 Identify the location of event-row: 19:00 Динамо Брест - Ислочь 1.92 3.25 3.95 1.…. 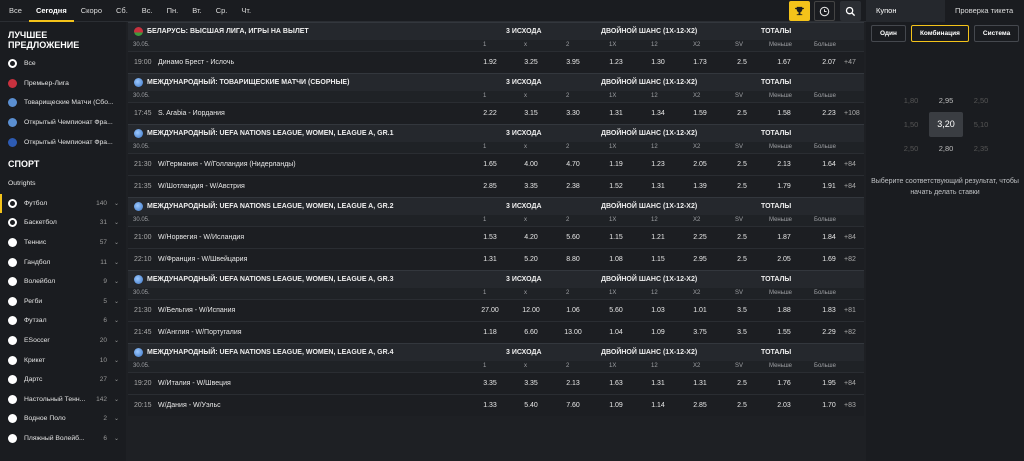
(496, 62).